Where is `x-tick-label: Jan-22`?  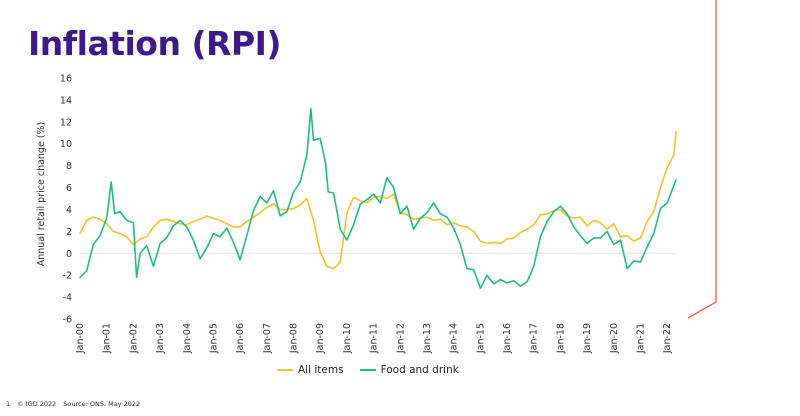
x-tick-label: Jan-22 is located at coordinates (667, 338).